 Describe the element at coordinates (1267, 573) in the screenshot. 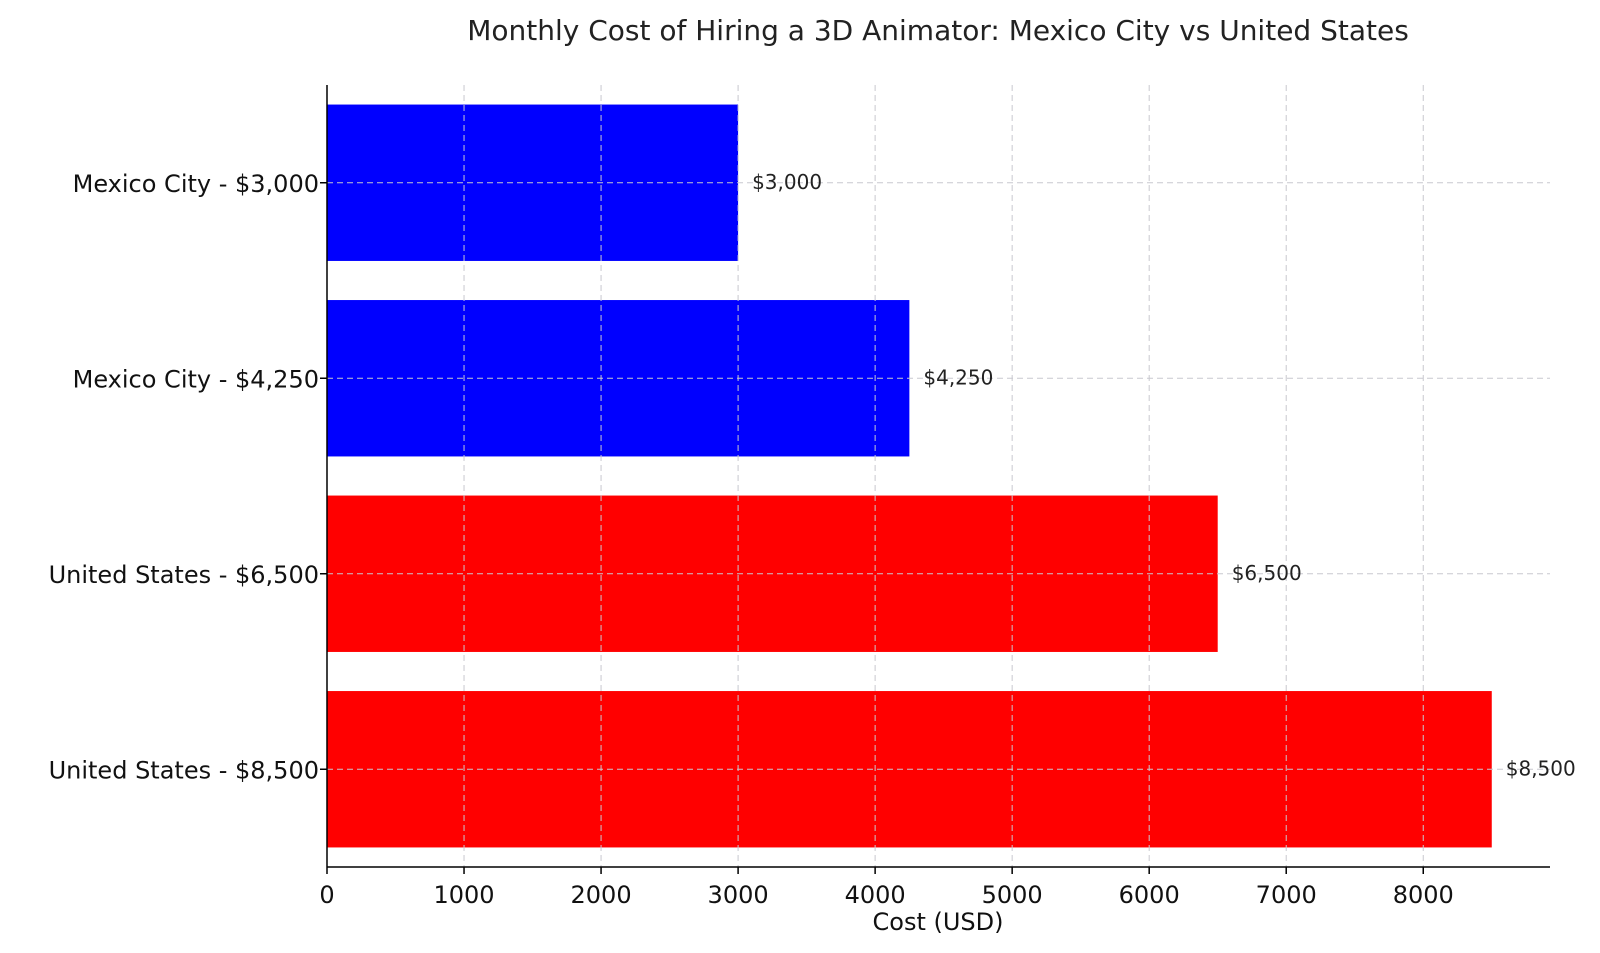

I see `data-label: $6,500` at that location.